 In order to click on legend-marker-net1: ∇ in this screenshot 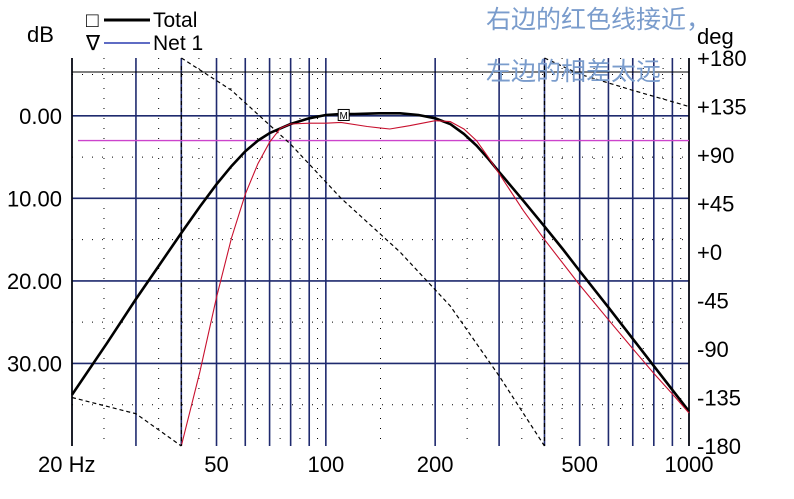, I will do `click(93, 43)`.